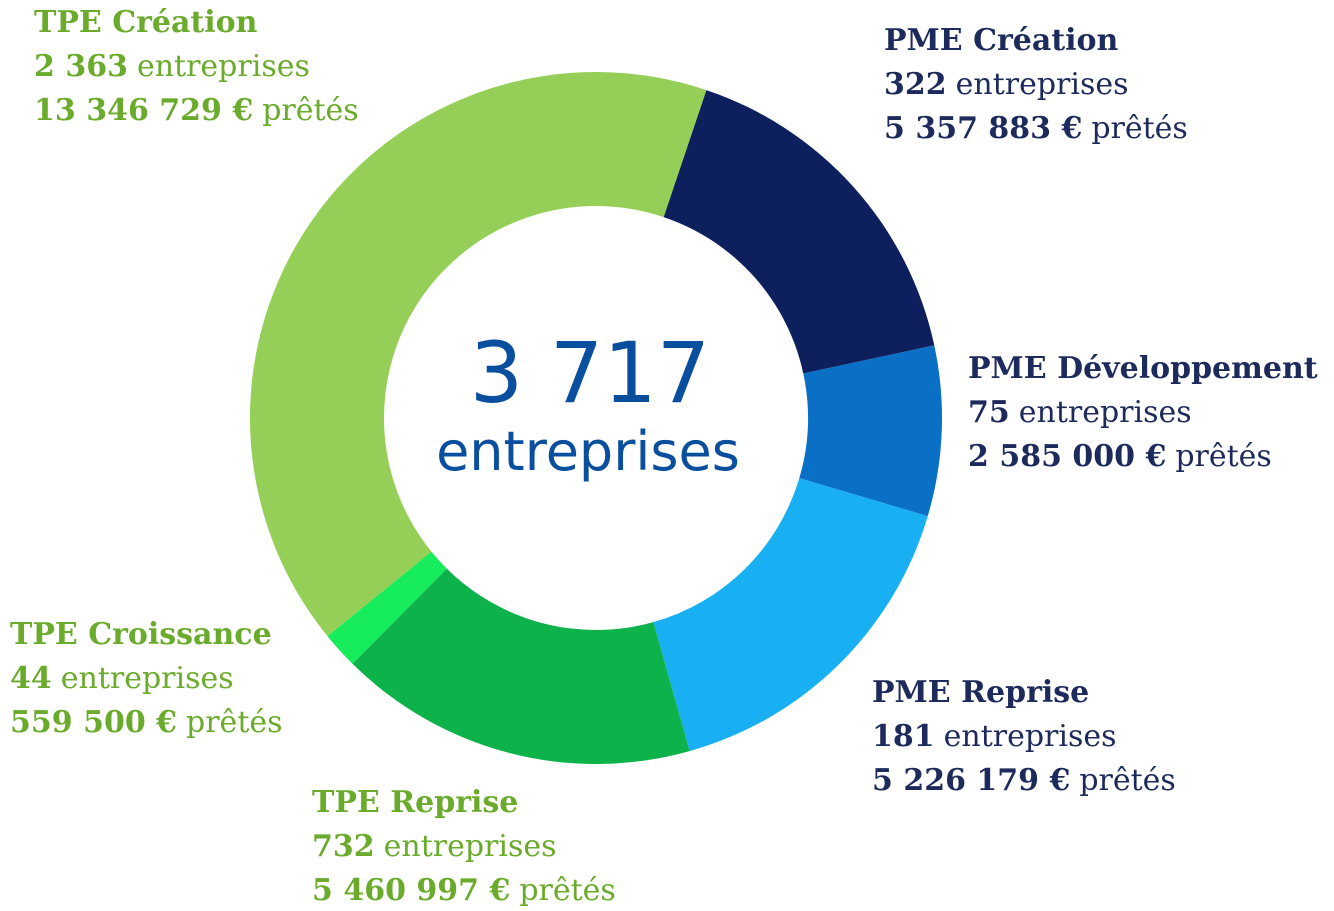 This screenshot has height=911, width=1334. Describe the element at coordinates (146, 22) in the screenshot. I see `segment-name: TPE Création` at that location.